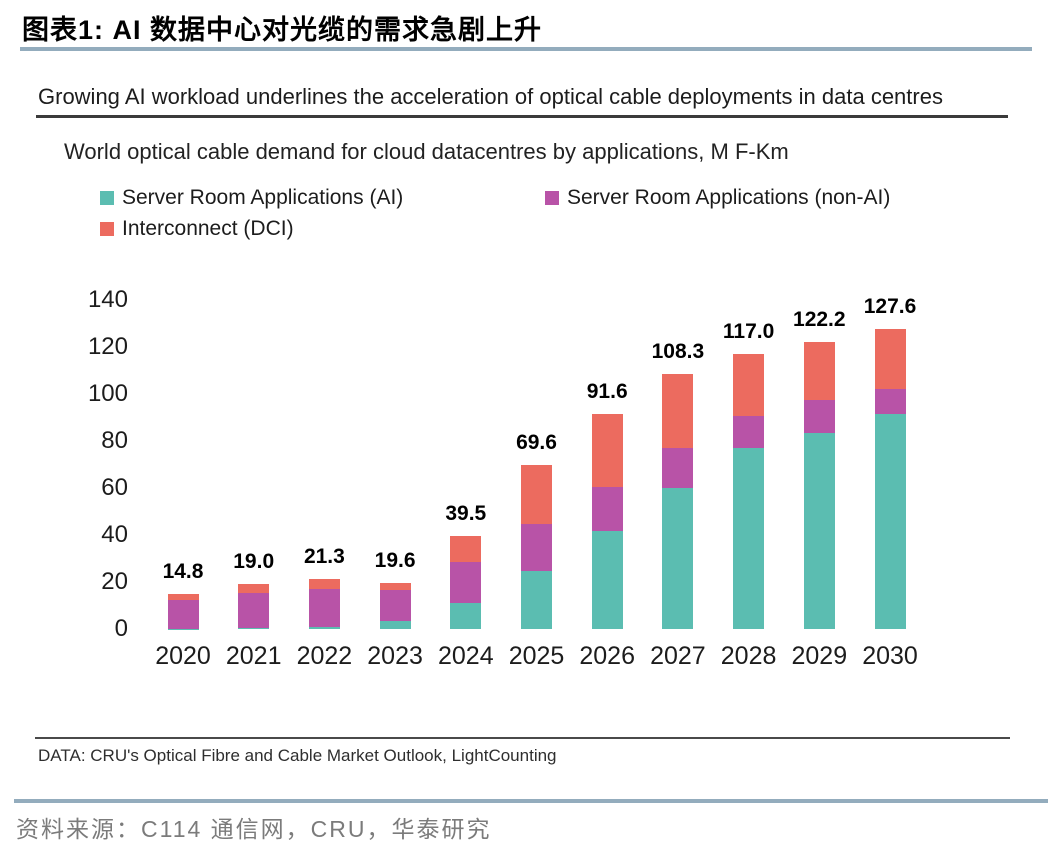 The height and width of the screenshot is (852, 1048). I want to click on y-axis-tick-label: 20, so click(114, 581).